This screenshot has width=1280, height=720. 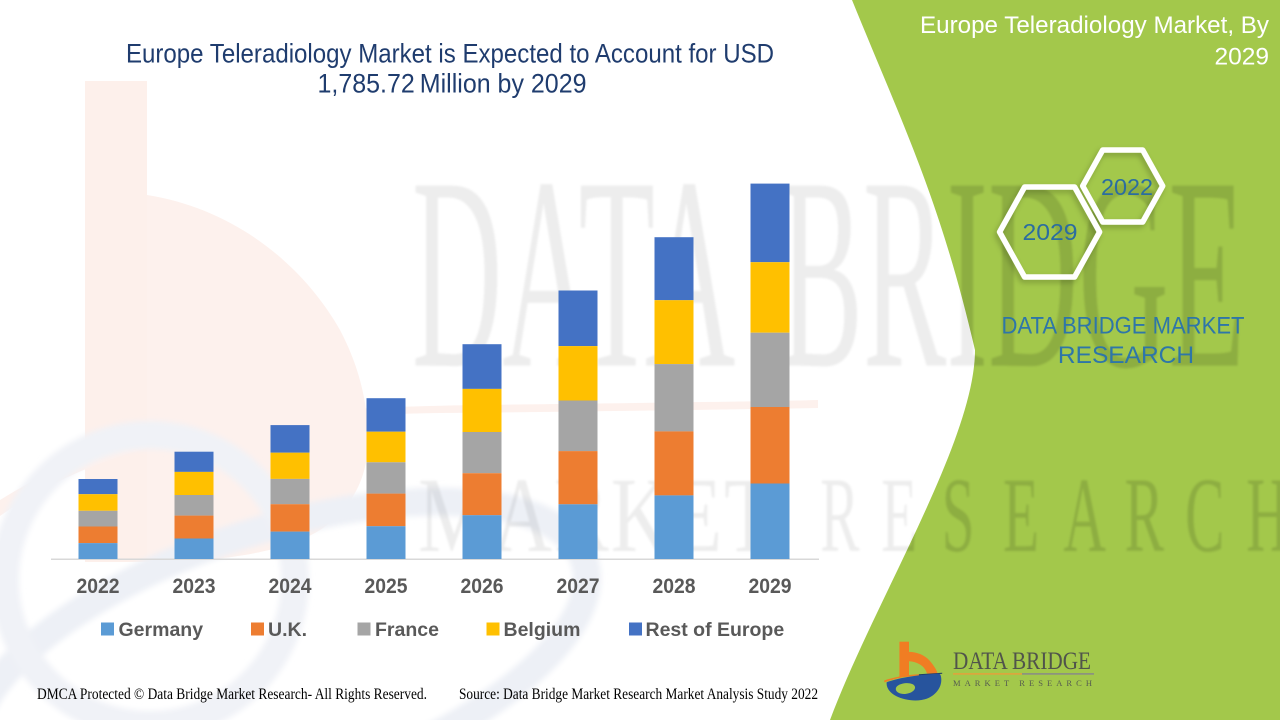 What do you see at coordinates (287, 630) in the screenshot?
I see `svg-text: U.K.` at bounding box center [287, 630].